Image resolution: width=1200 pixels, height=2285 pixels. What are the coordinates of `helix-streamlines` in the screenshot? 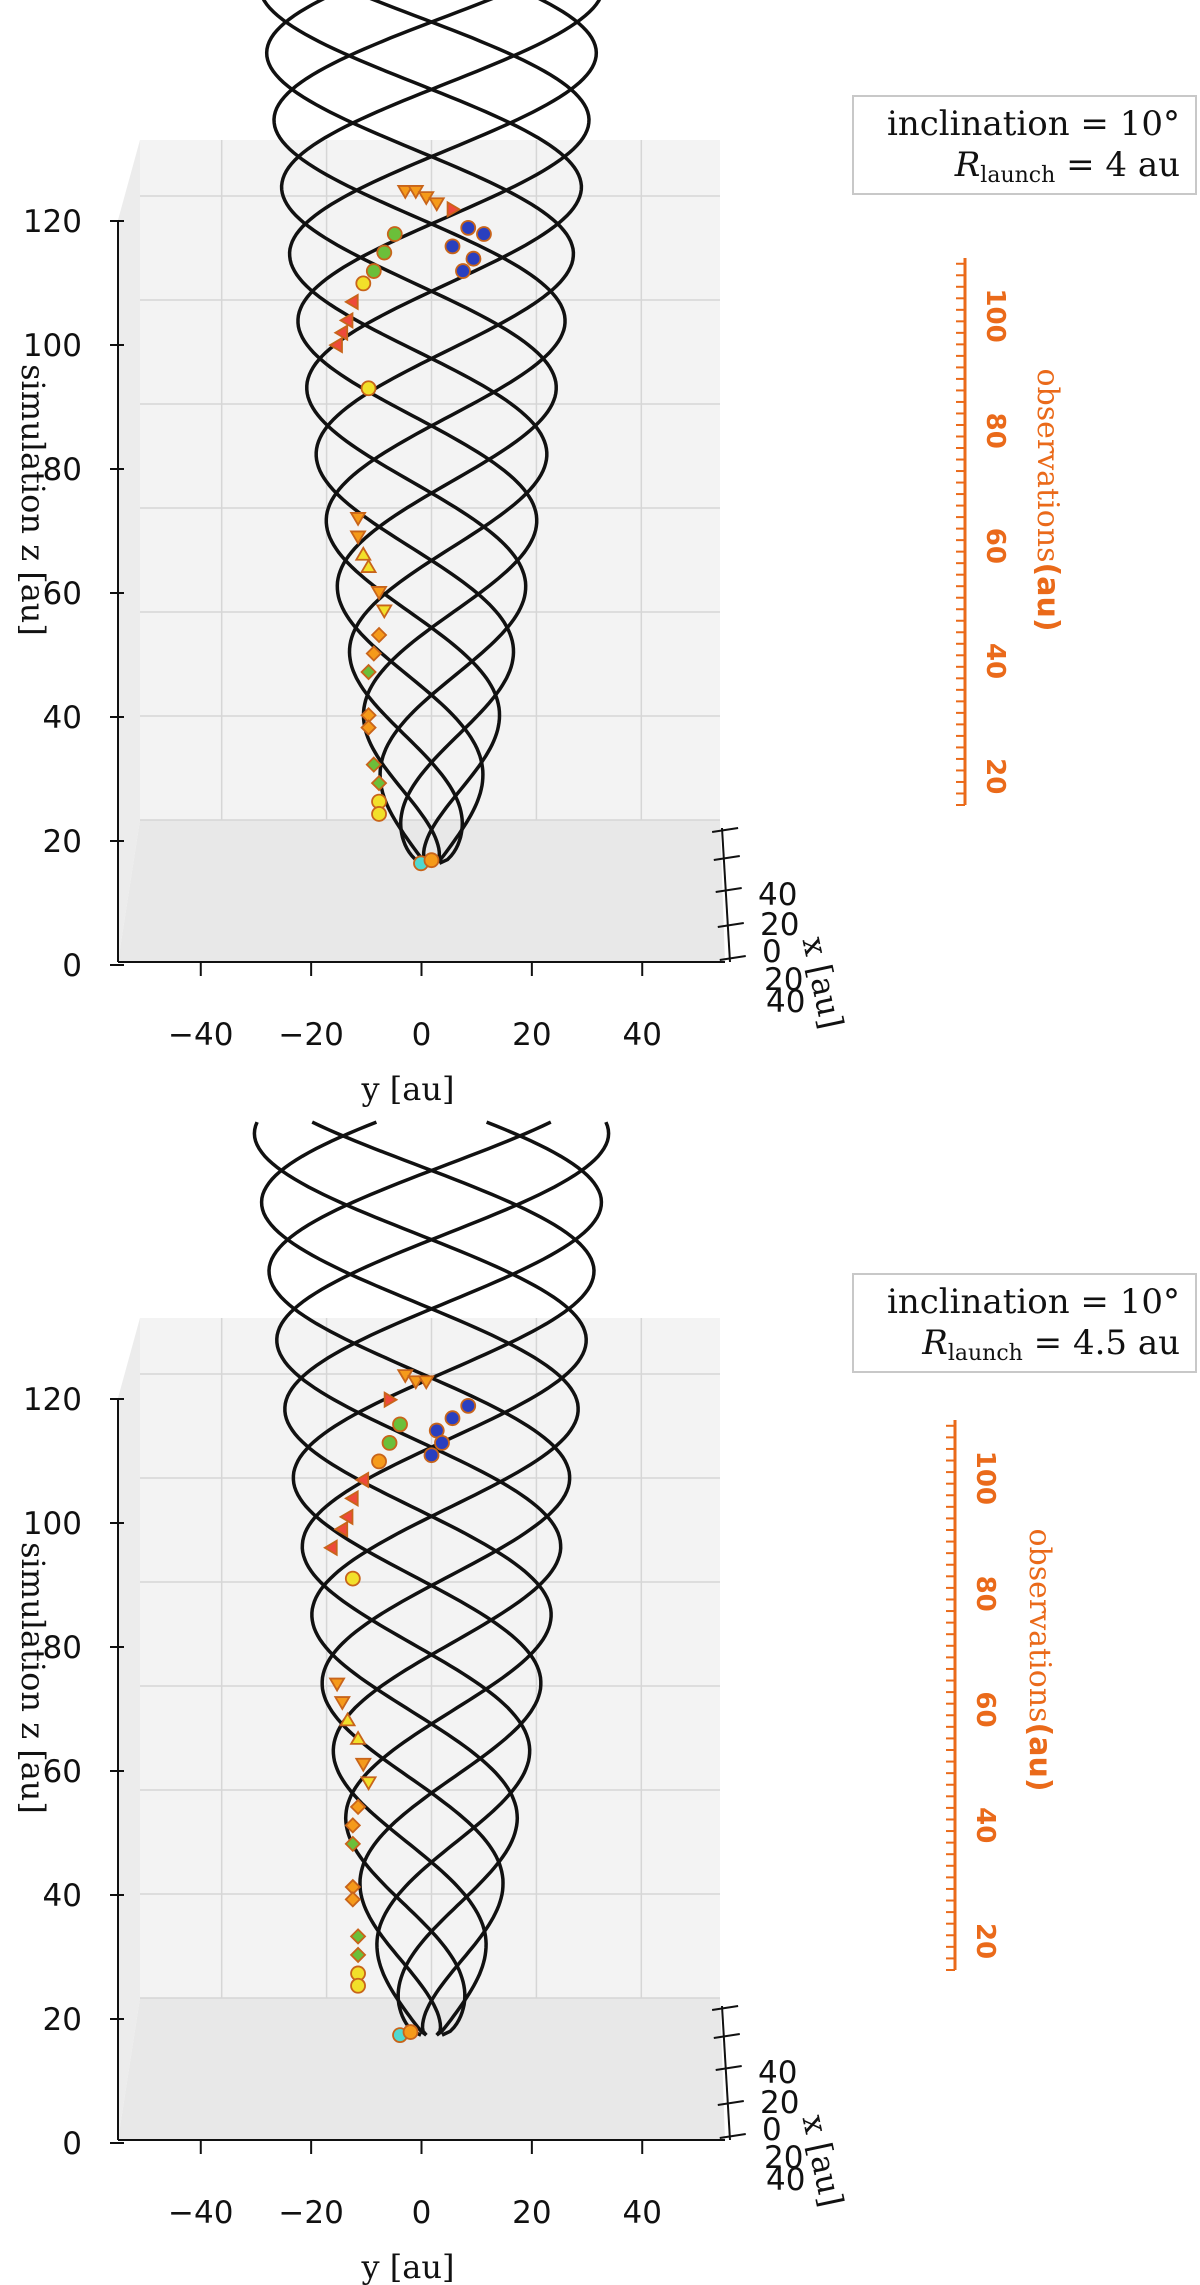 It's located at (431, 1578).